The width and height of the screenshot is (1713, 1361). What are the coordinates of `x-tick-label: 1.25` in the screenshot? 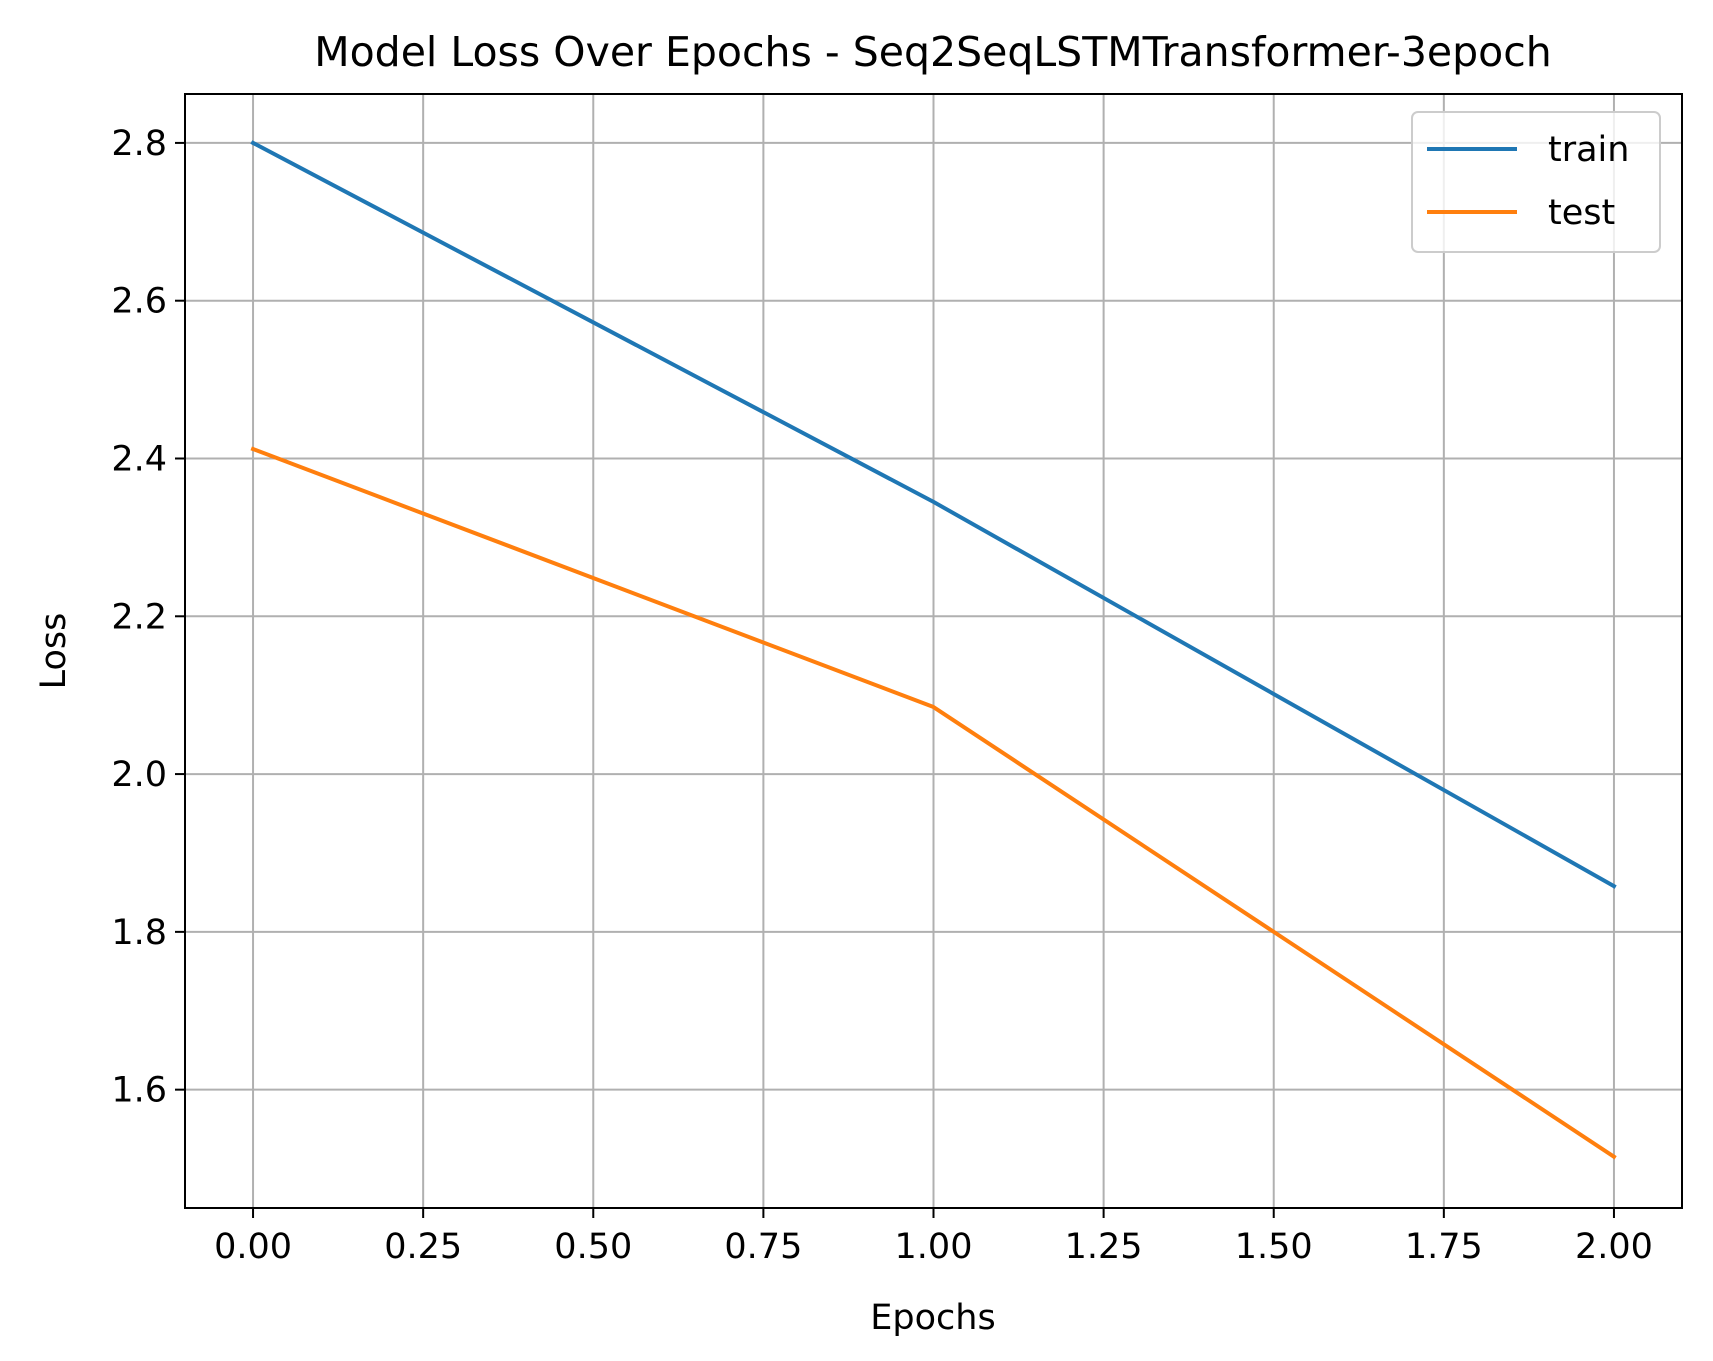 It's located at (1104, 1247).